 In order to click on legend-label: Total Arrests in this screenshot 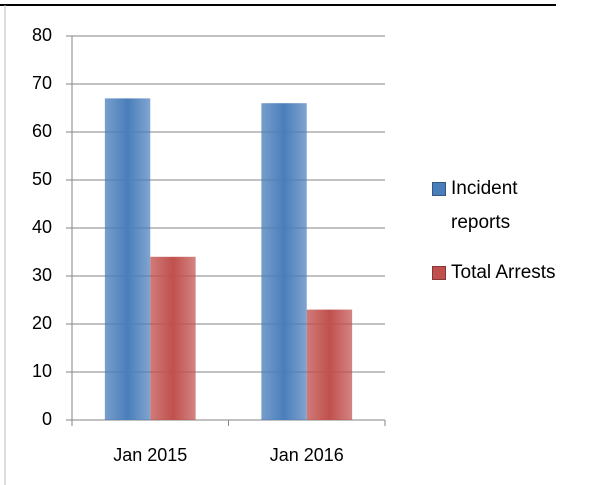, I will do `click(503, 272)`.